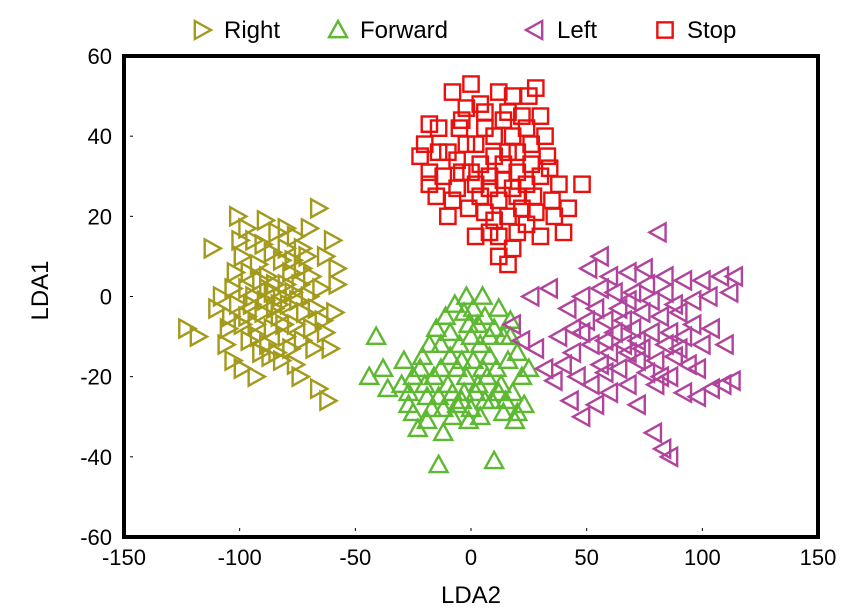 The height and width of the screenshot is (610, 856). I want to click on y-tick-label: 0, so click(106, 297).